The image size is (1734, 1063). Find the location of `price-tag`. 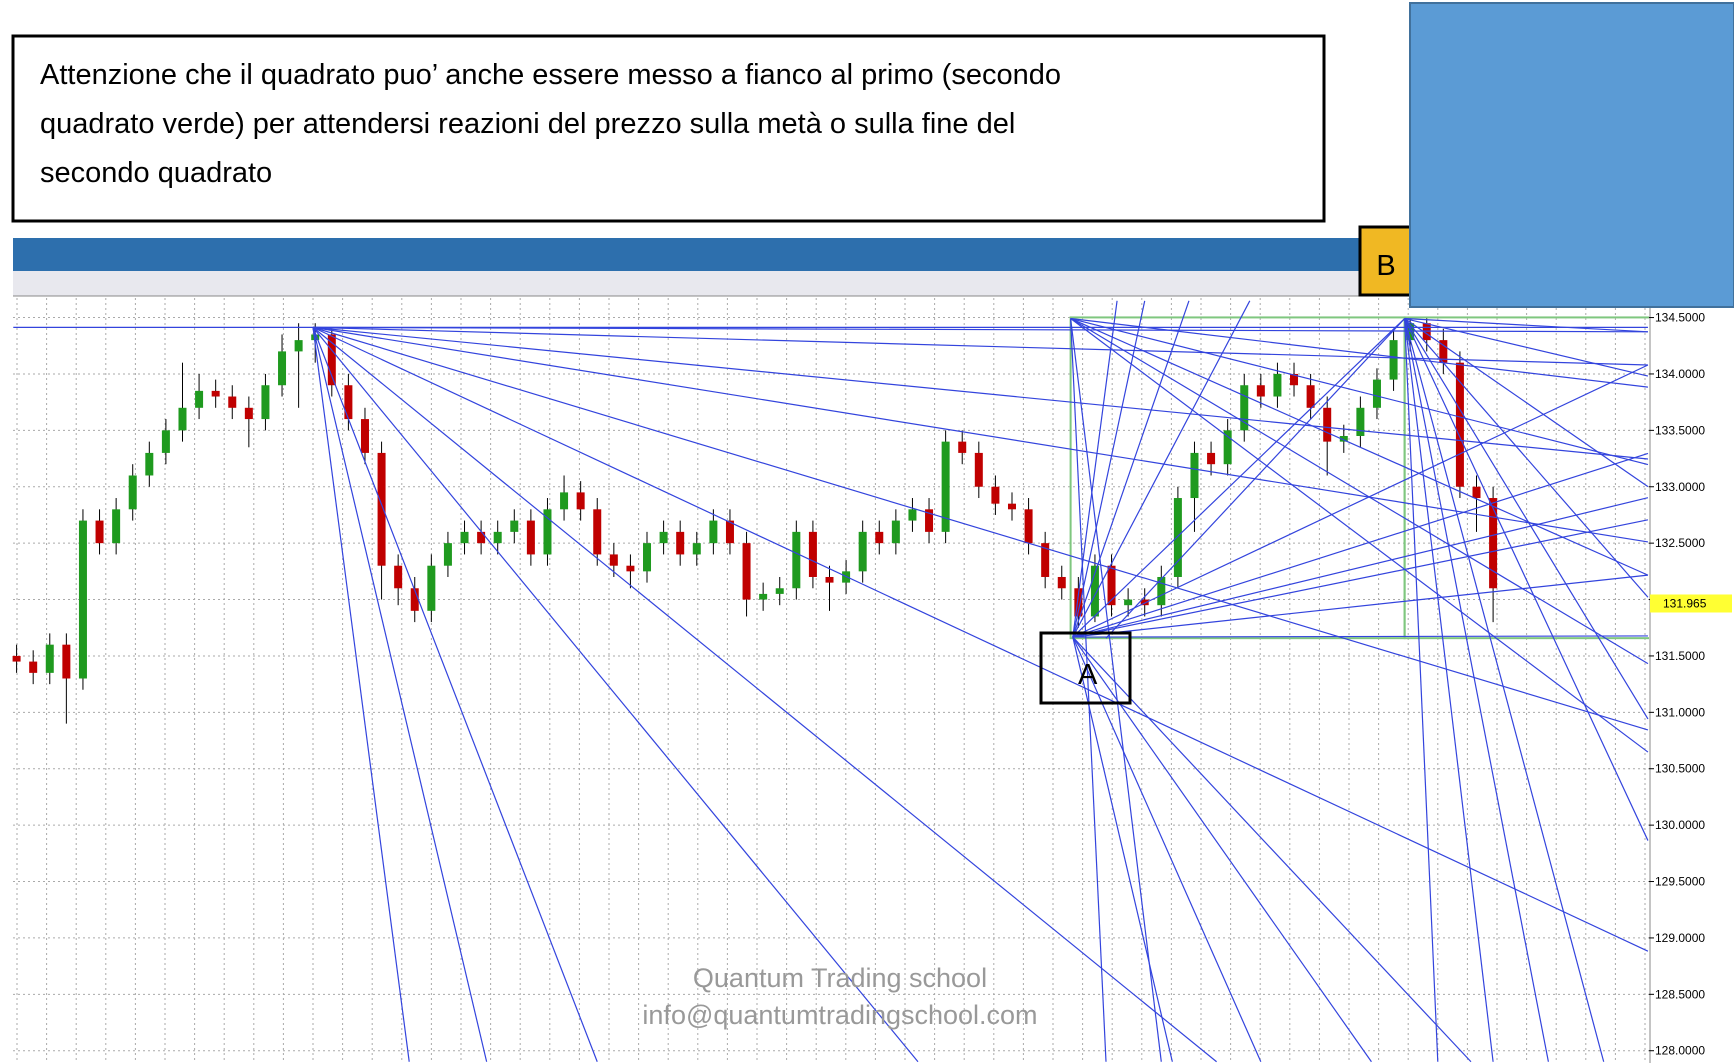

price-tag is located at coordinates (1691, 603).